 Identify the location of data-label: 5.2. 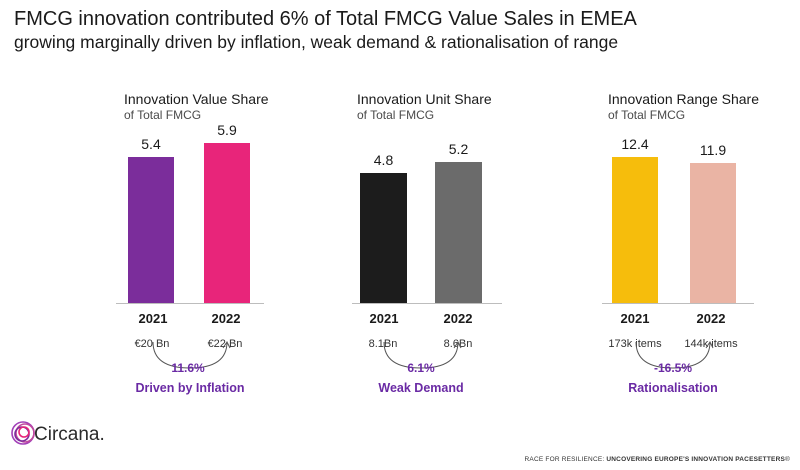
(458, 149).